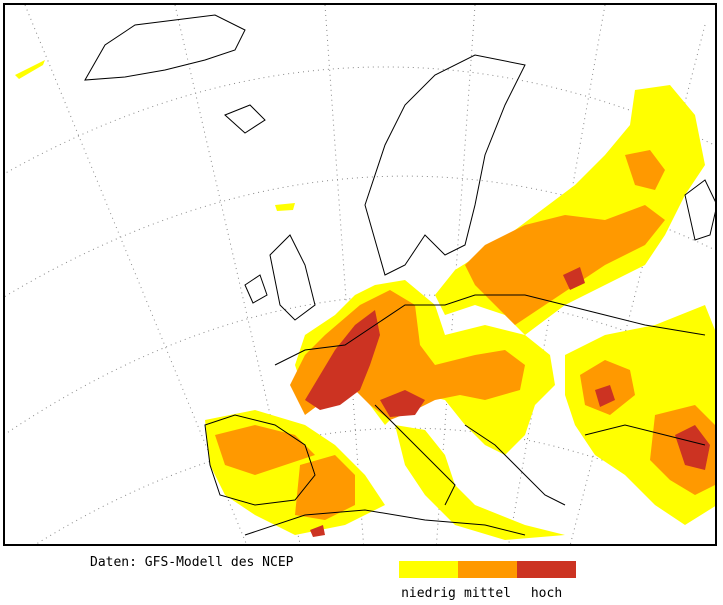  Describe the element at coordinates (428, 569) in the screenshot. I see `legend-swatch-low` at that location.